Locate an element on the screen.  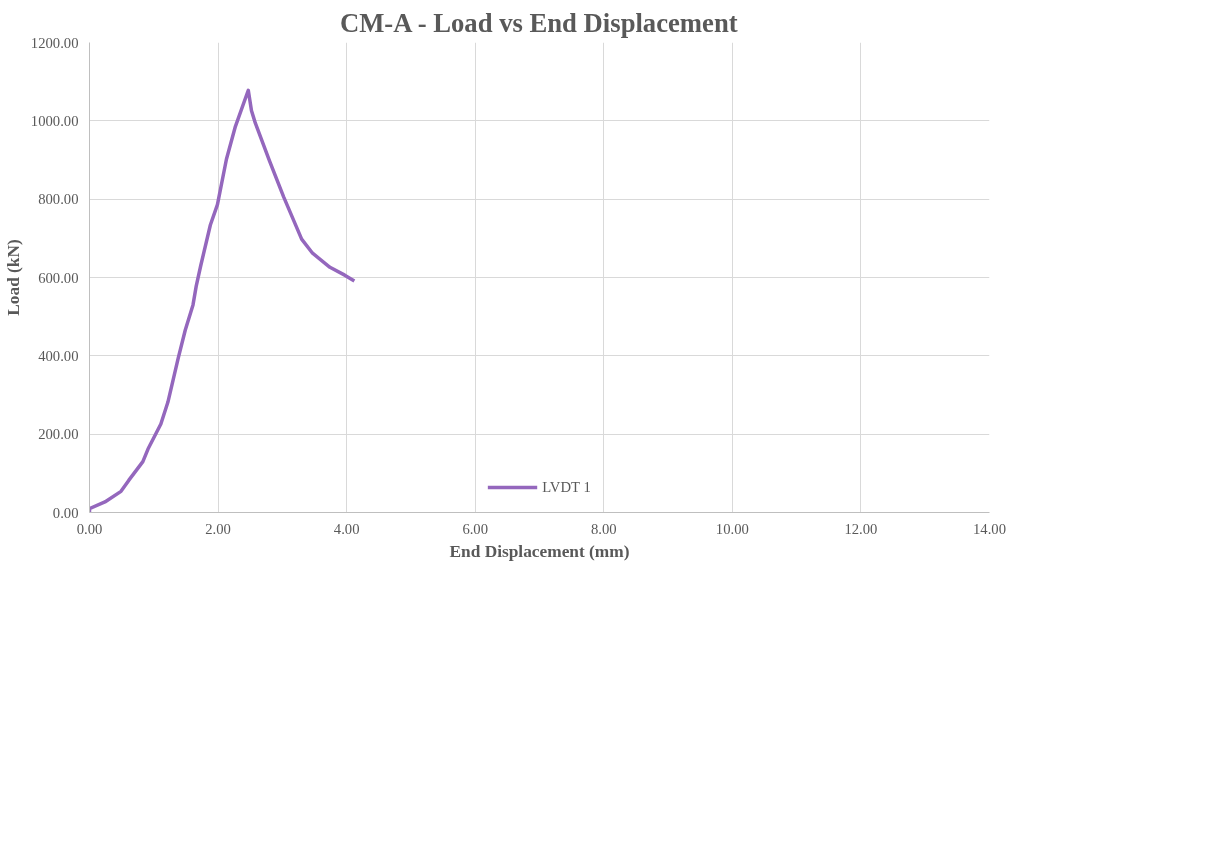
x-tick-label: 6.00 is located at coordinates (475, 528).